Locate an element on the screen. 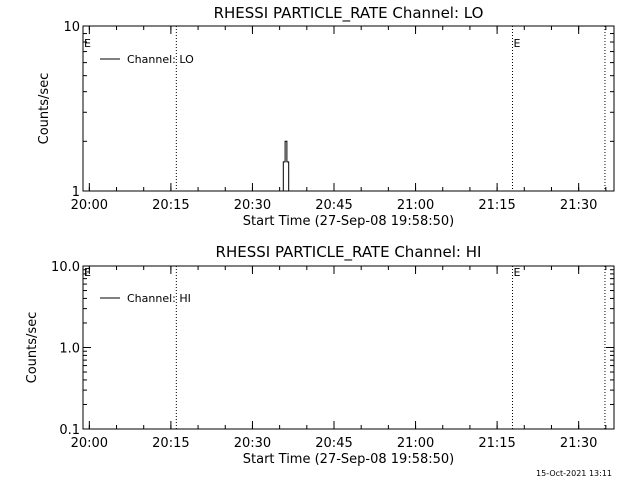 The height and width of the screenshot is (480, 640). y-tick-label: 1.0 is located at coordinates (69, 349).